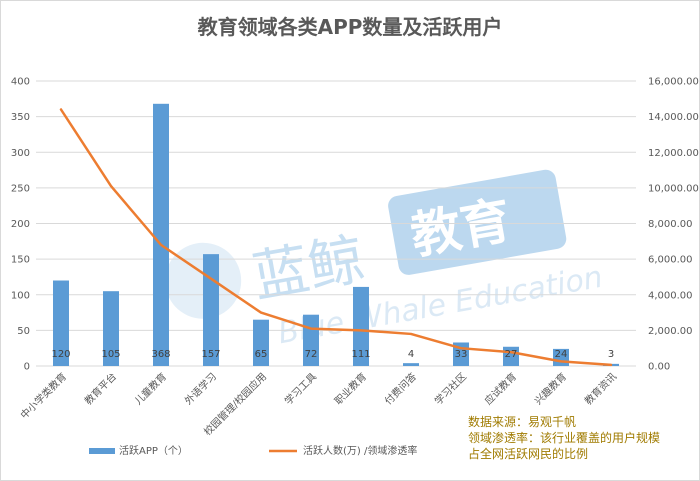 The image size is (700, 481). I want to click on chart-title: 教育领域各类APP数量及活跃用户, so click(350, 27).